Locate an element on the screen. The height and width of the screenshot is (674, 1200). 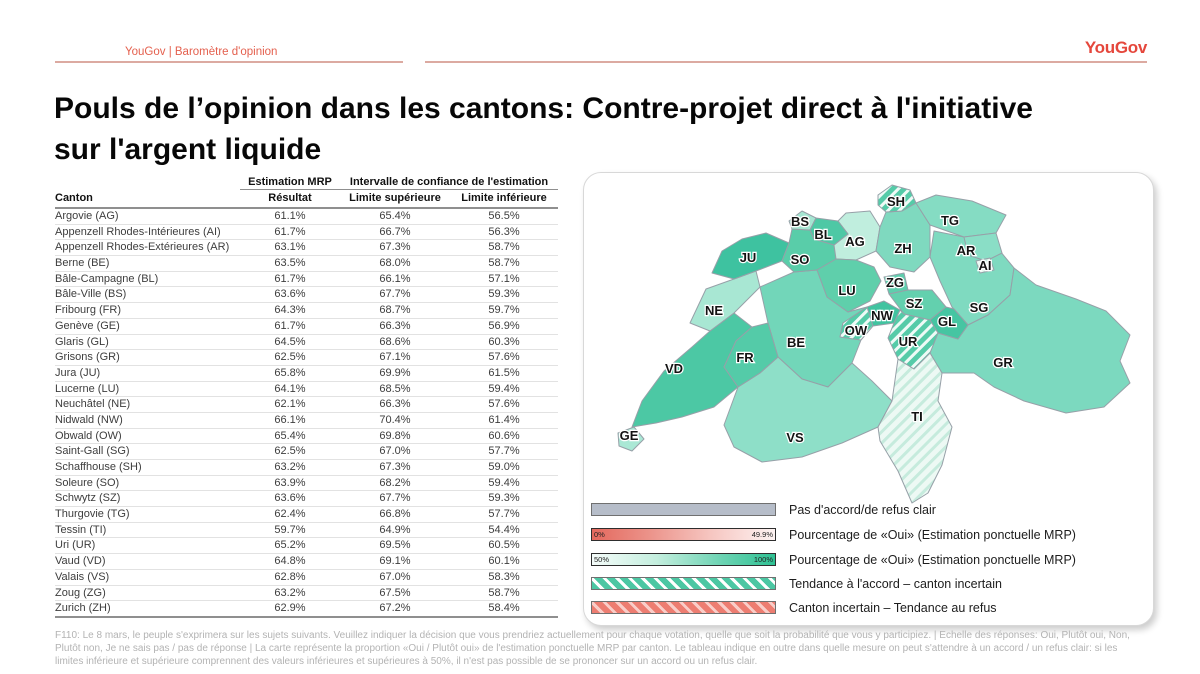
cell-canton: Glaris (GL) is located at coordinates (147, 342).